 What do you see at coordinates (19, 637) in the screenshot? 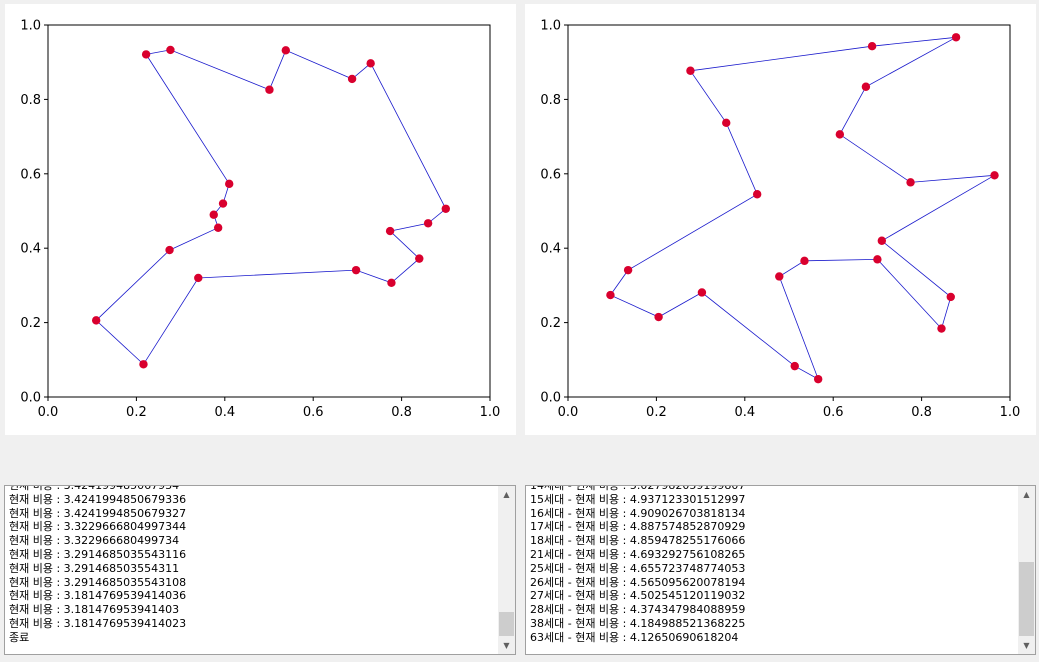
I see `log-line: 종료` at bounding box center [19, 637].